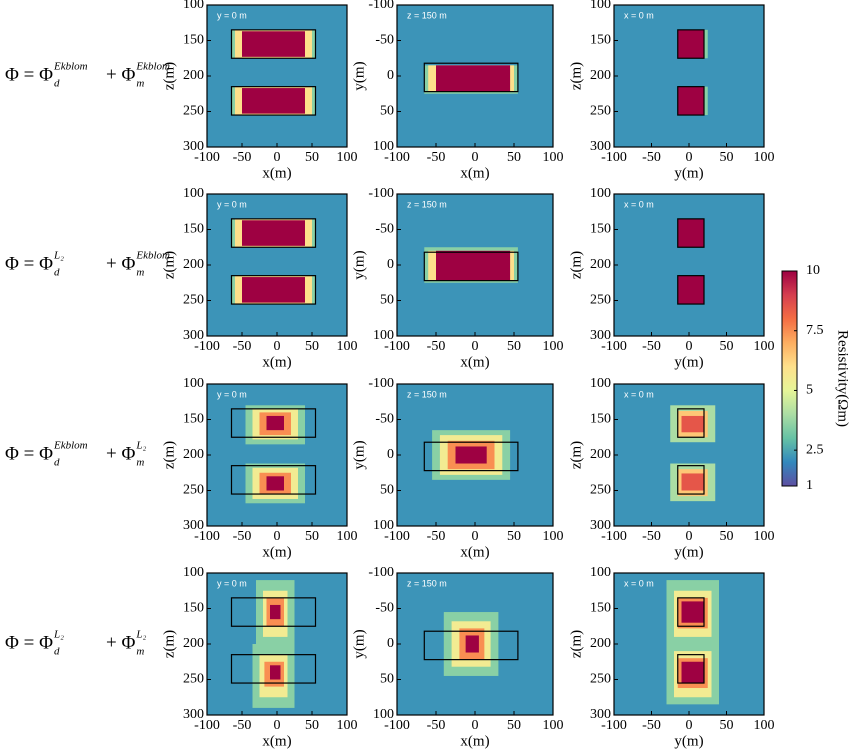 This screenshot has width=850, height=754. I want to click on y-tick-label: 200, so click(600, 454).